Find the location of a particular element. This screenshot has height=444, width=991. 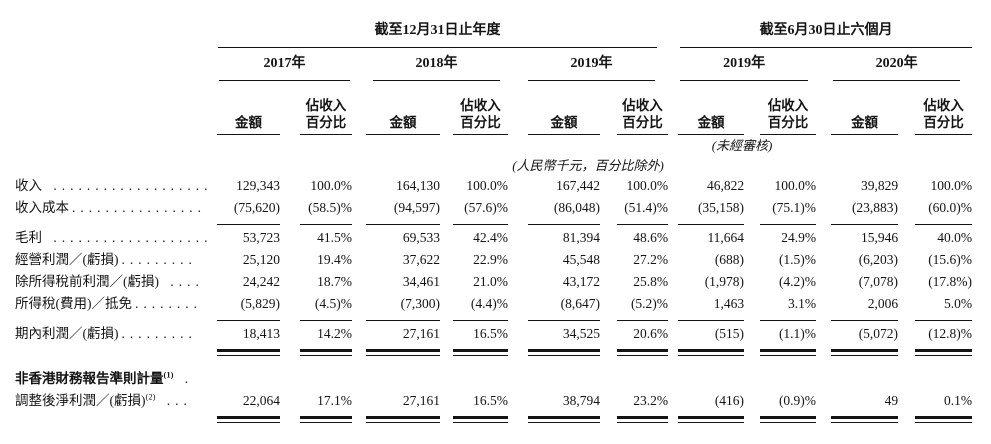

year-2020-interim-header: 2020年 is located at coordinates (897, 67).